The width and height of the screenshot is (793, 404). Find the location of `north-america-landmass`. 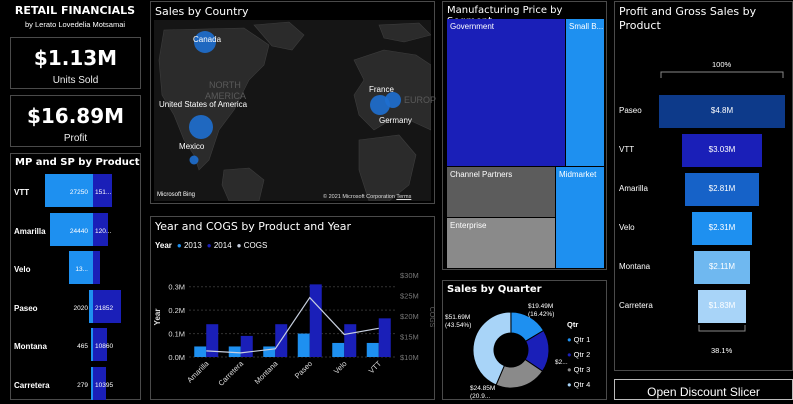

north-america-landmass is located at coordinates (214, 99).